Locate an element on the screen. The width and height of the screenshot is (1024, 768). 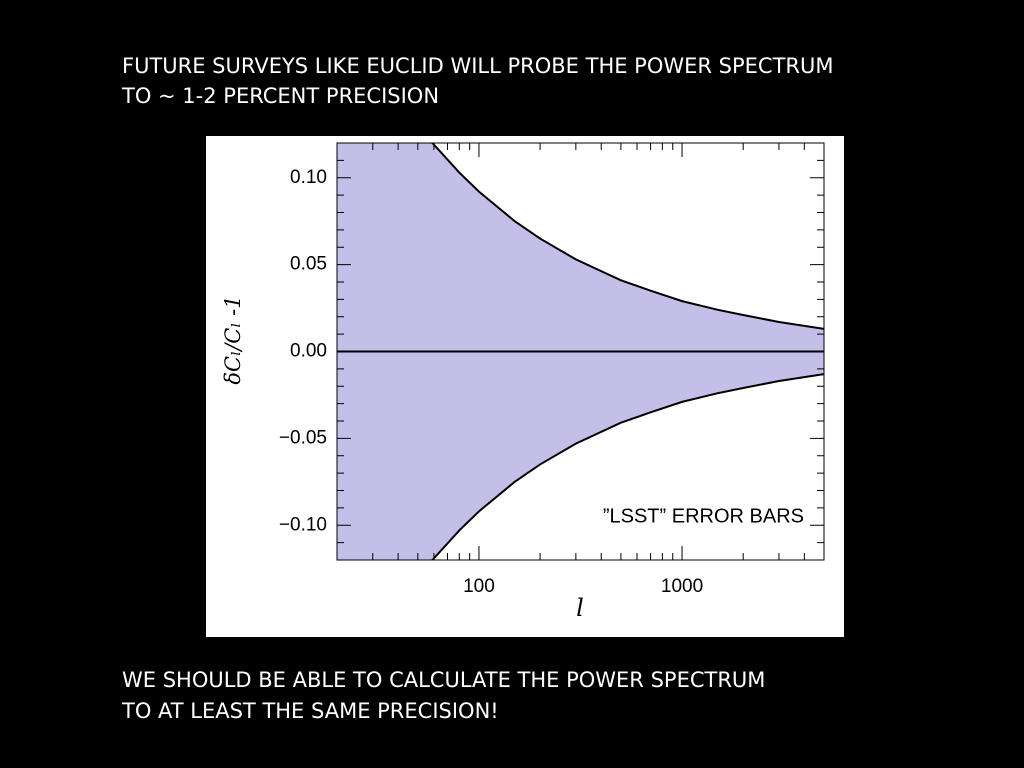
annotation: ”LSST” ERROR BARS is located at coordinates (703, 516).